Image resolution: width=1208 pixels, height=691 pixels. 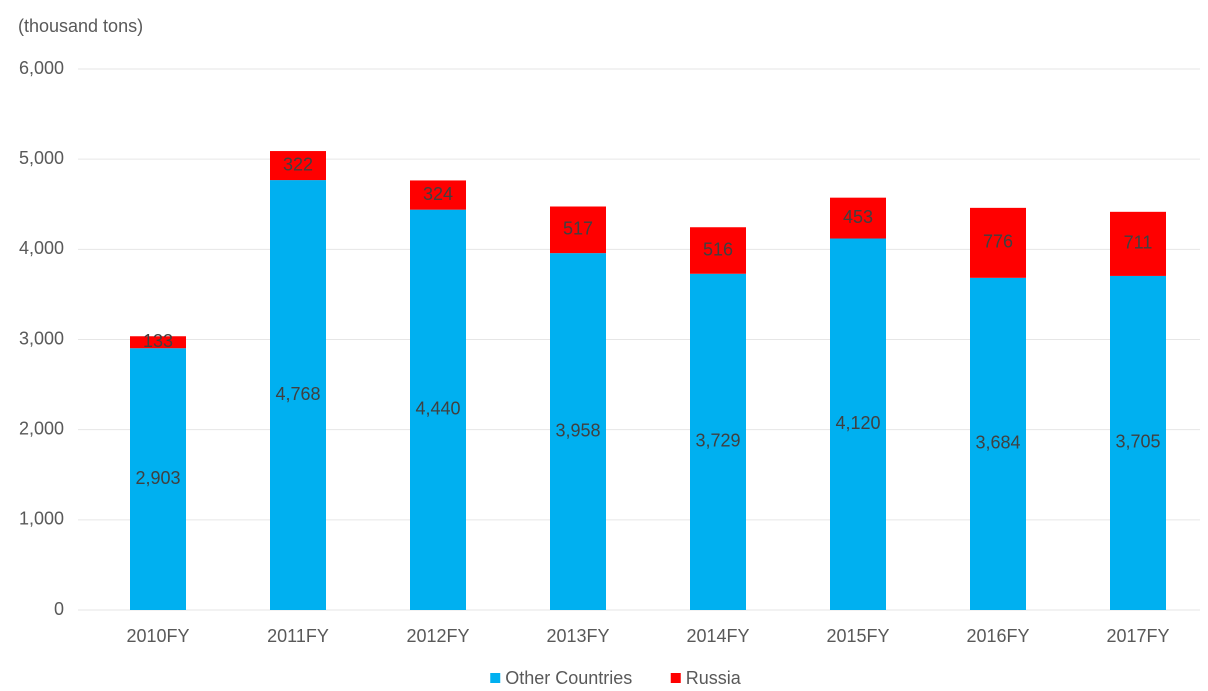 I want to click on data-label: 776, so click(x=998, y=242).